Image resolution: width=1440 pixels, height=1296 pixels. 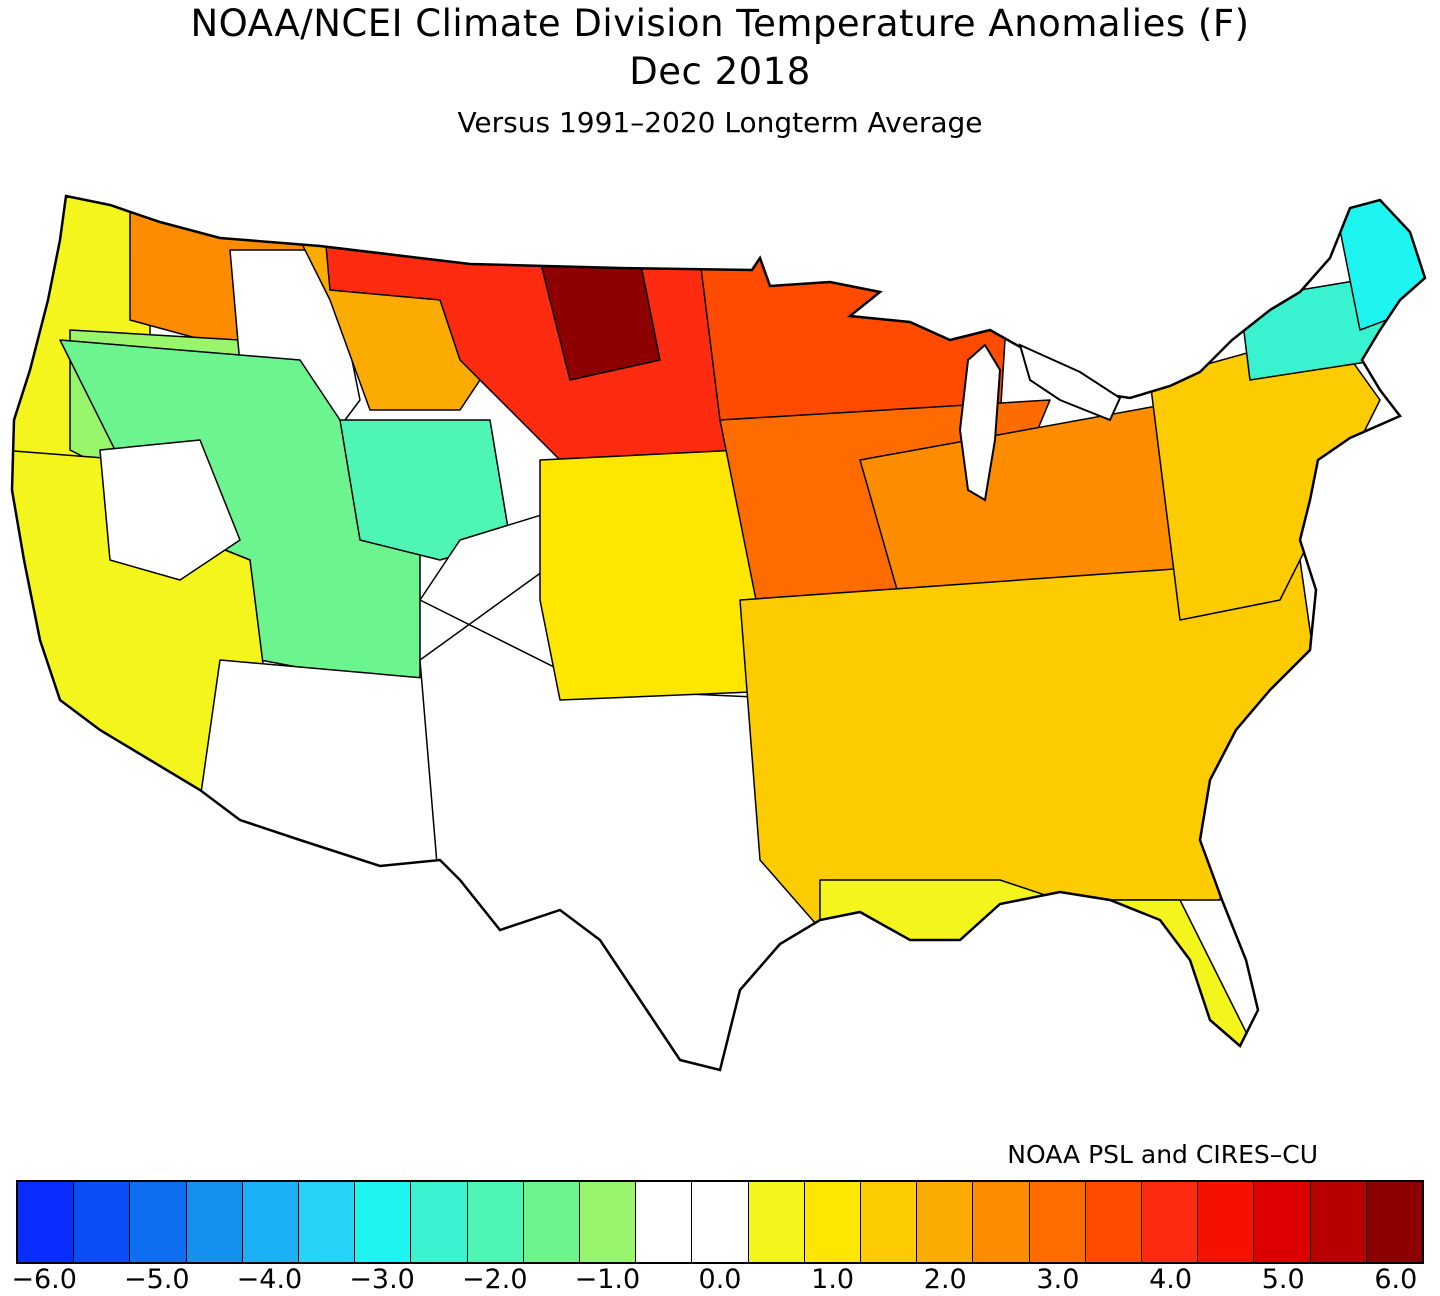 What do you see at coordinates (382, 1279) in the screenshot?
I see `legend-tick-label: −3.0` at bounding box center [382, 1279].